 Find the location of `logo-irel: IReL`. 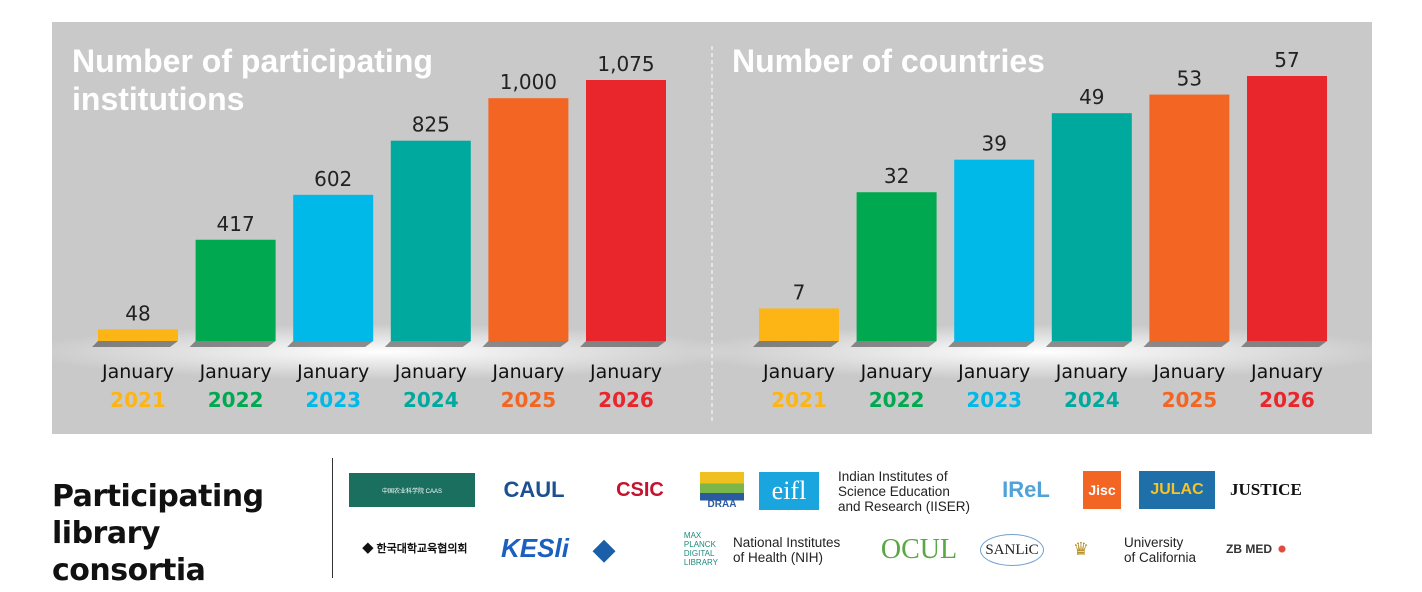

logo-irel: IReL is located at coordinates (1026, 489).